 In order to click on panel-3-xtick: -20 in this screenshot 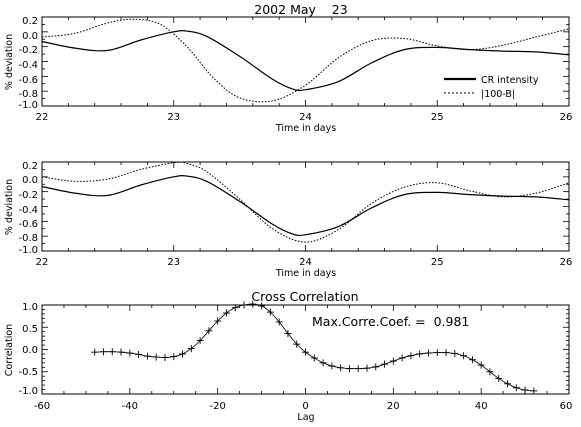, I will do `click(218, 406)`.